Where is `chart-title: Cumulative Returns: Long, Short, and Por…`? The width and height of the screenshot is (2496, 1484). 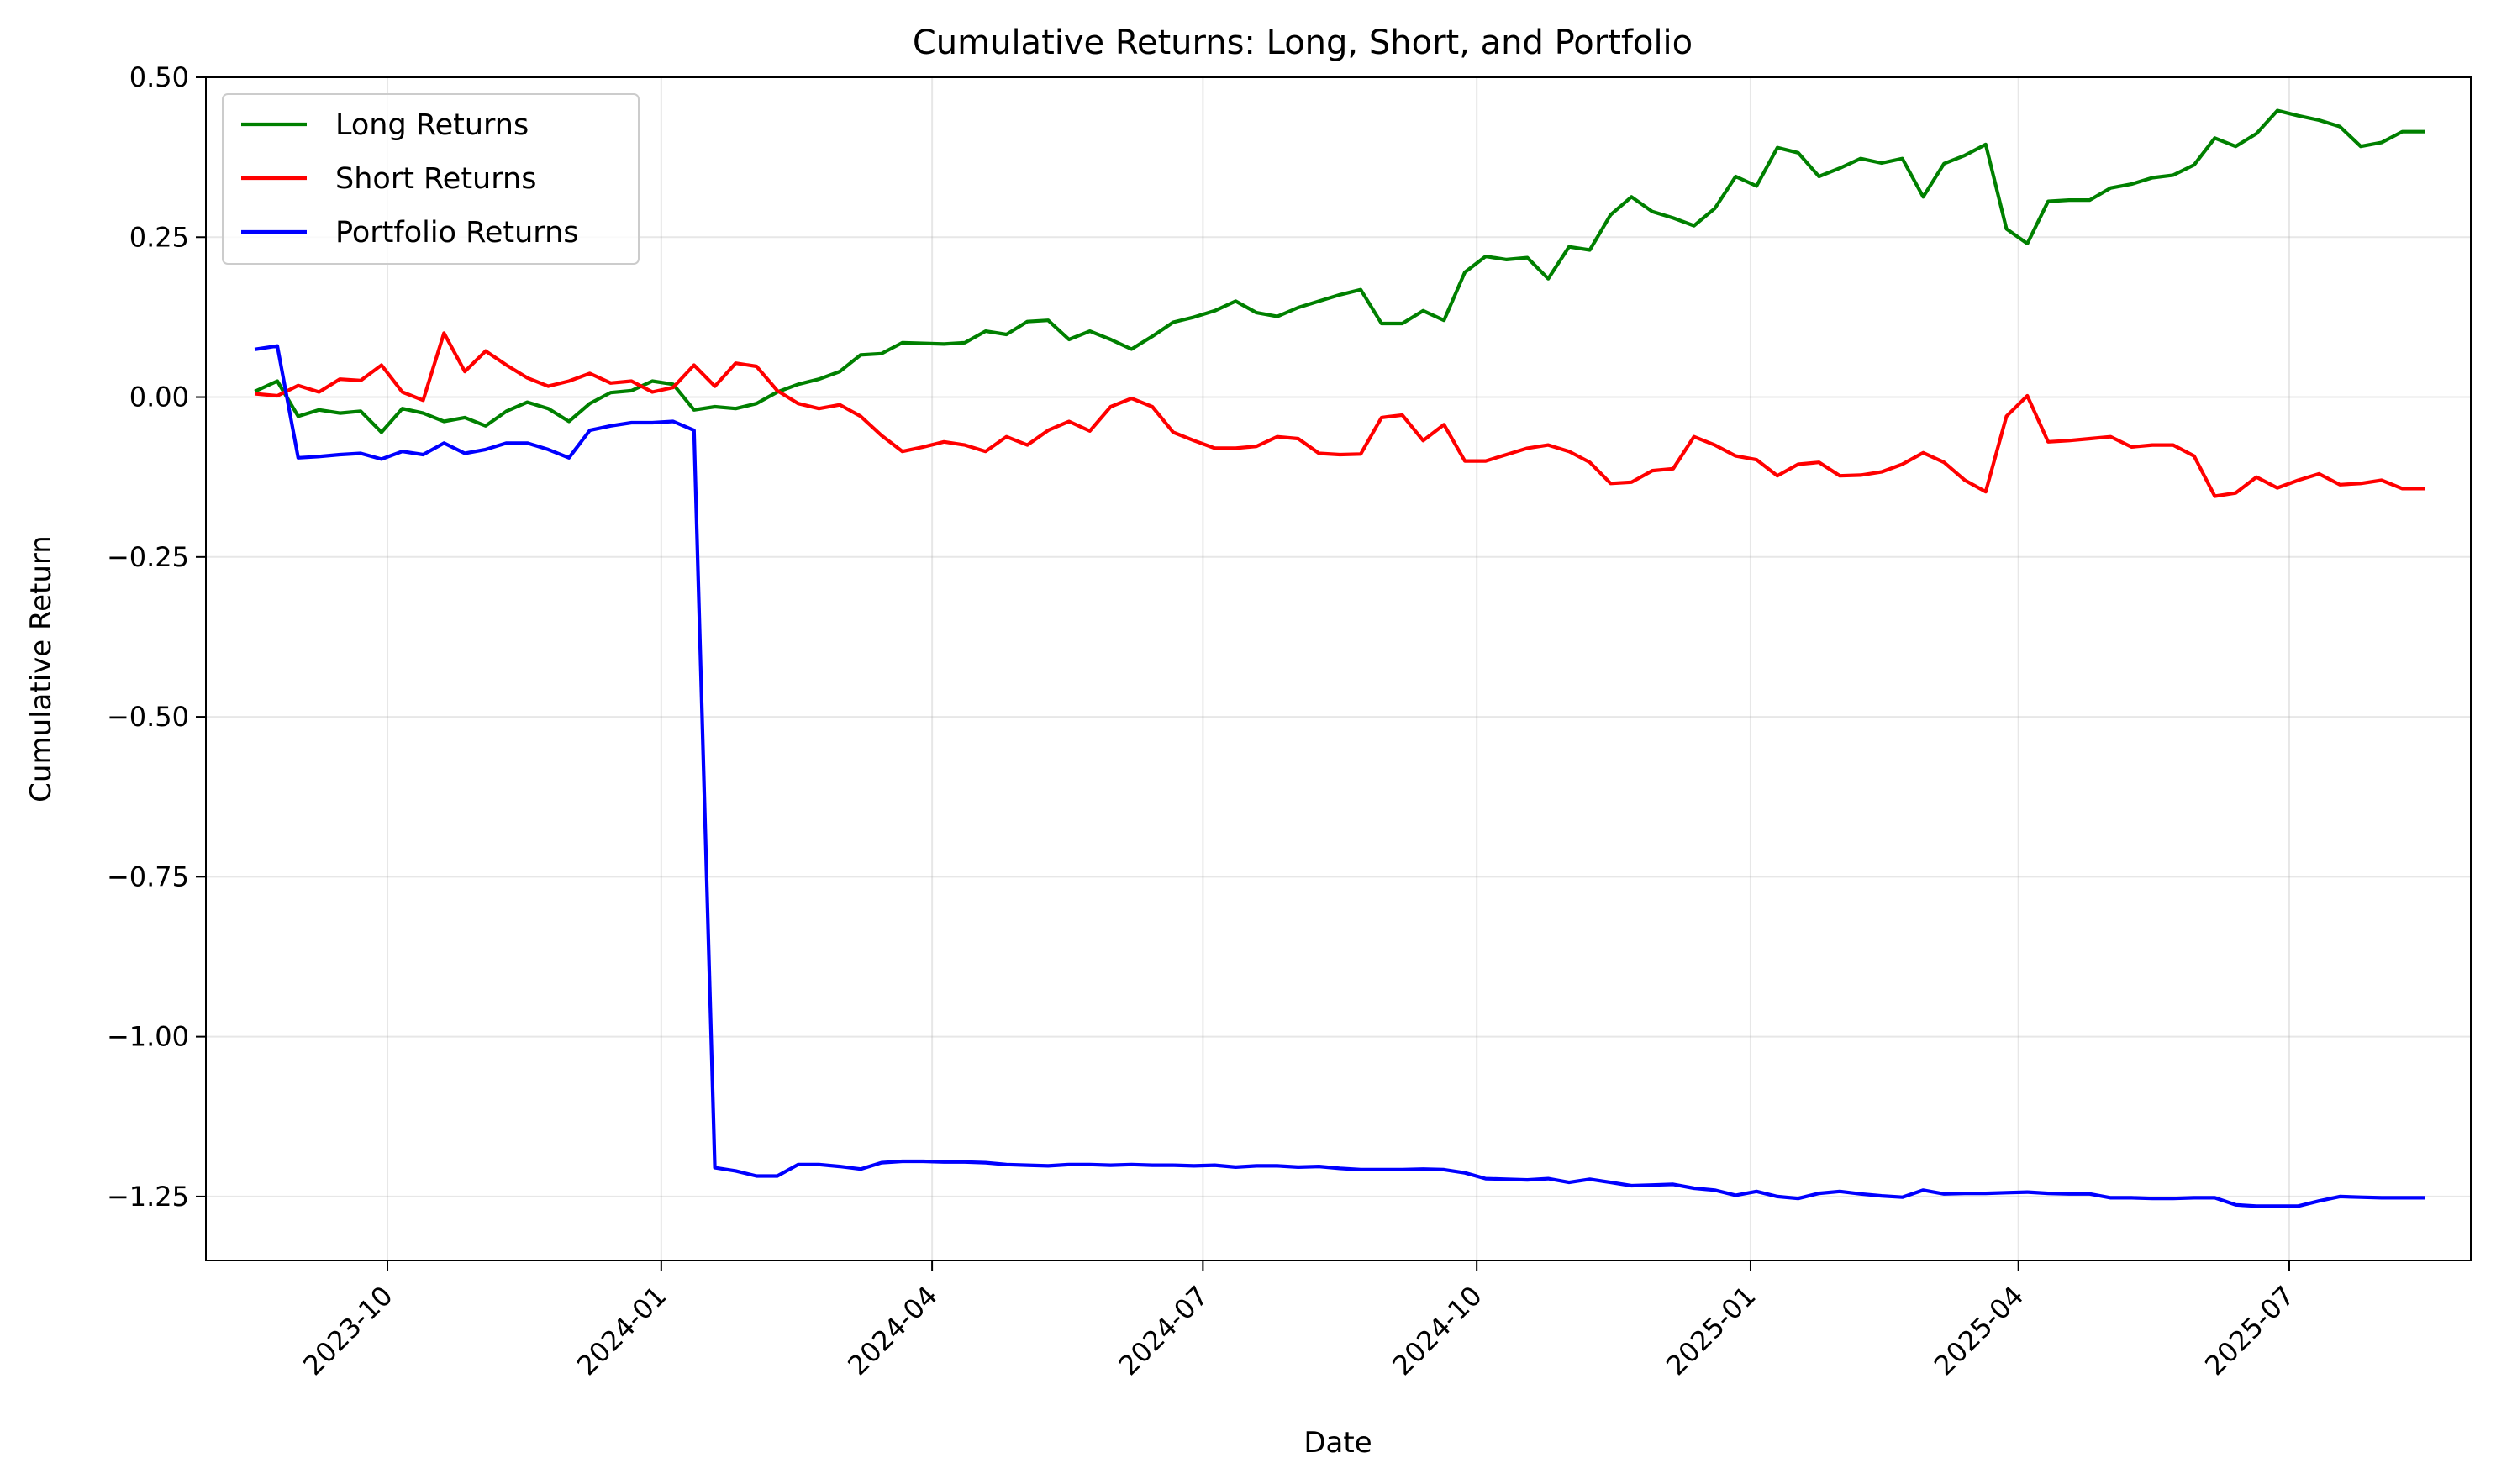
chart-title: Cumulative Returns: Long, Short, and Por… is located at coordinates (1303, 43).